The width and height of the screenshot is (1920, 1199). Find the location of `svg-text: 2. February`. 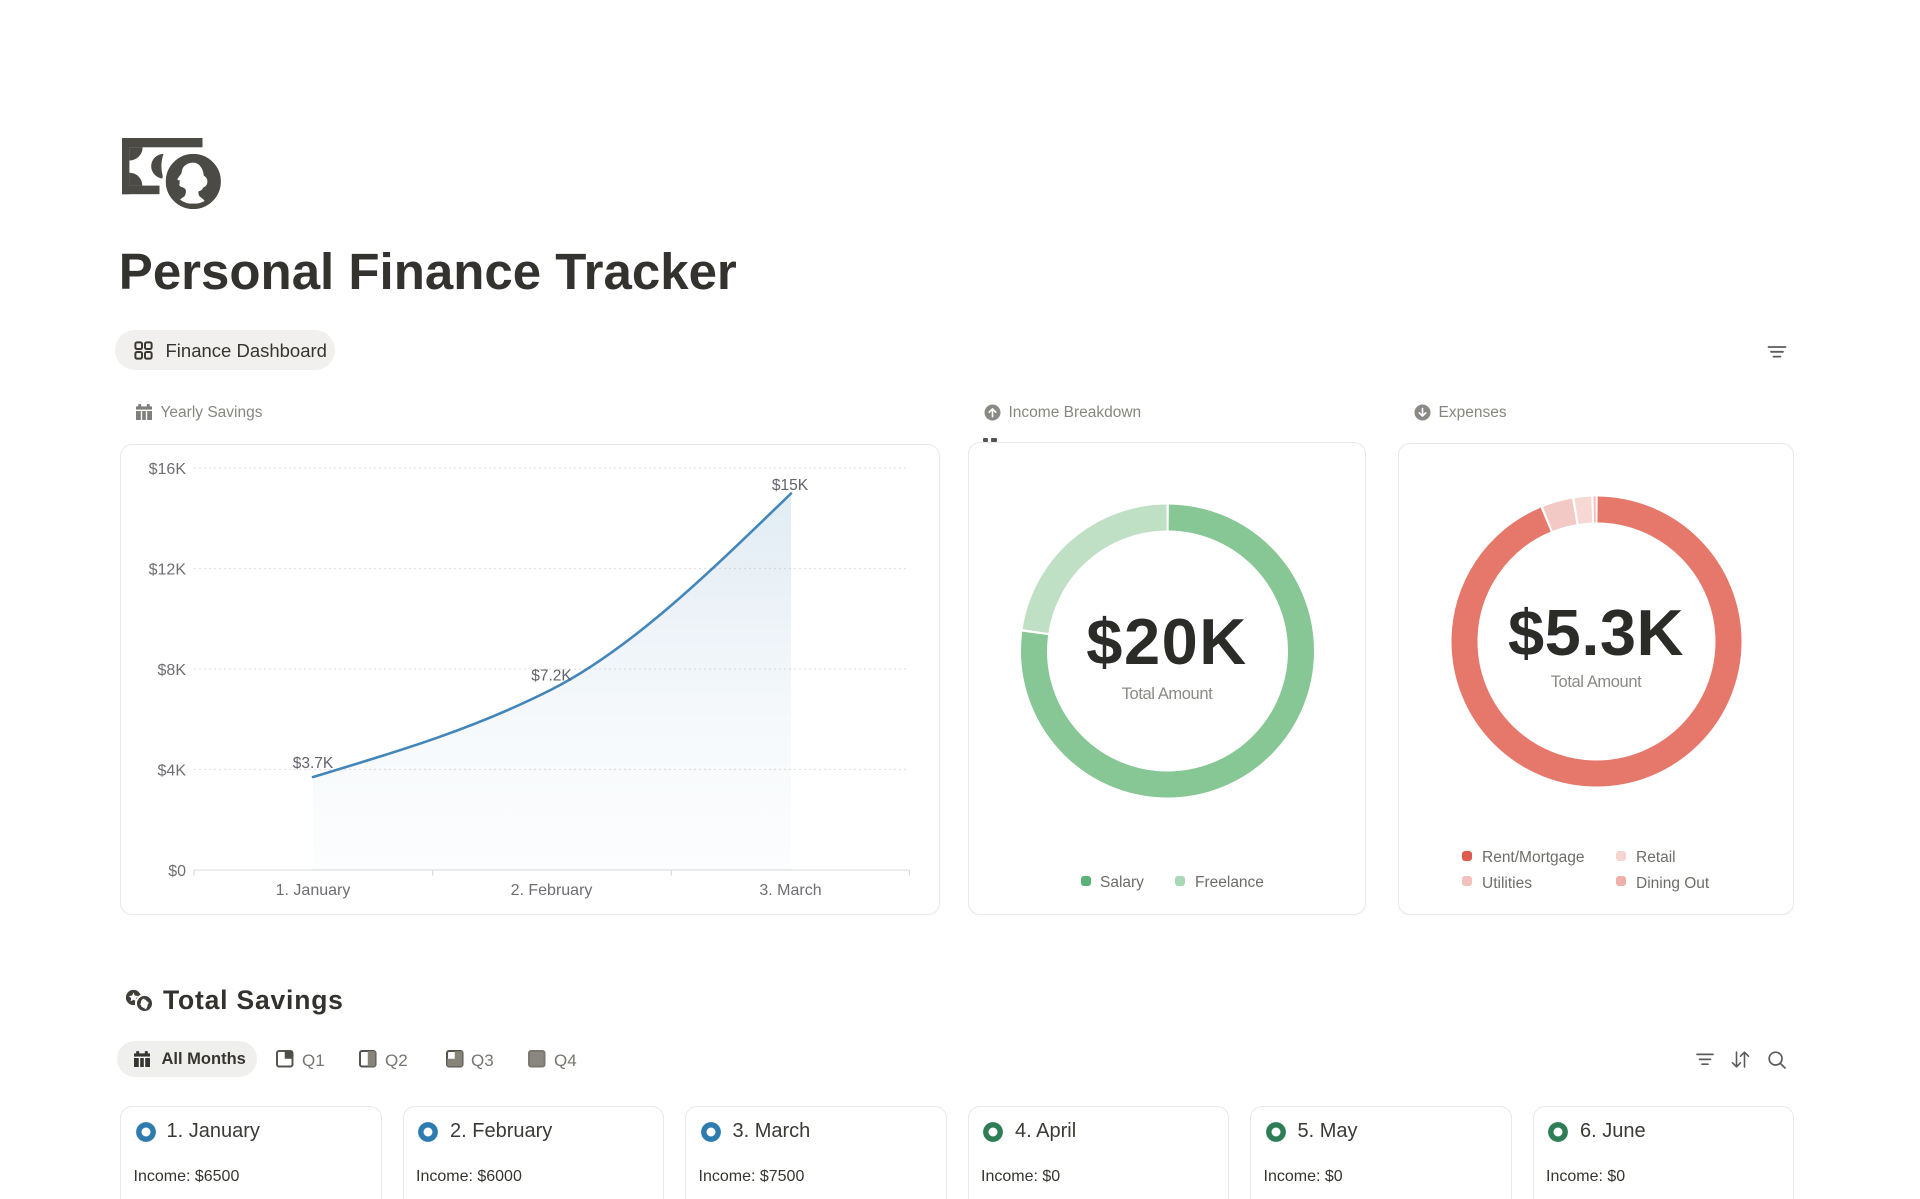

svg-text: 2. February is located at coordinates (552, 890).